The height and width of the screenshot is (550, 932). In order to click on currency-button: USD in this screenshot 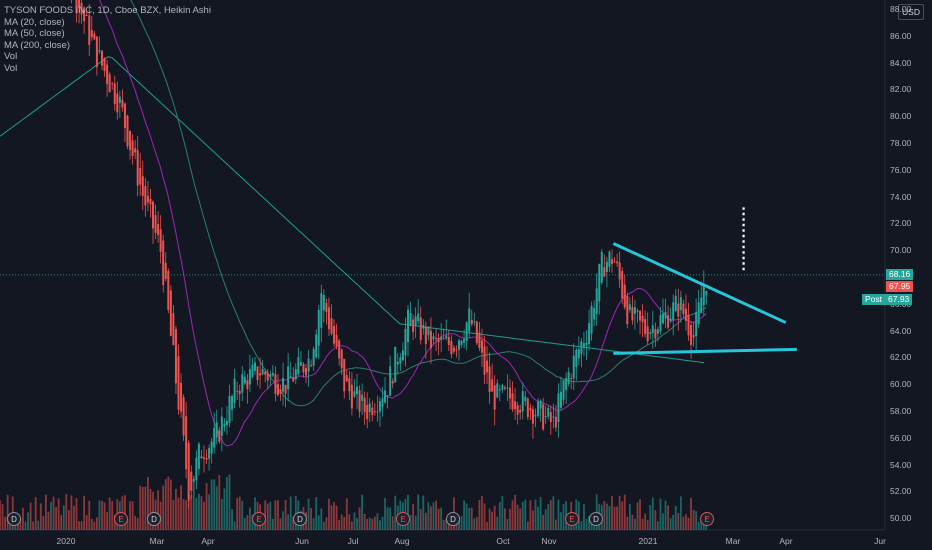, I will do `click(911, 12)`.